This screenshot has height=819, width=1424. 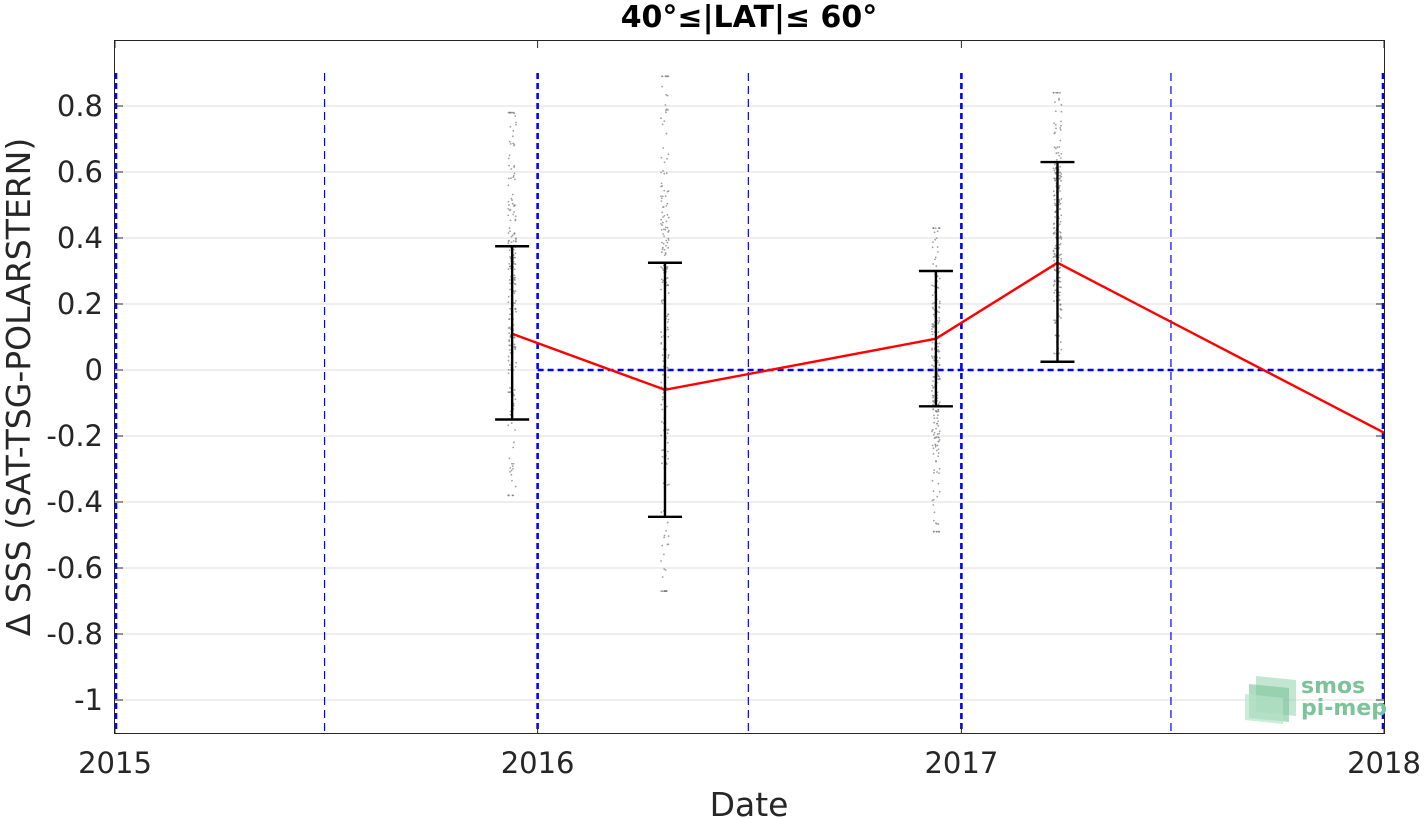 What do you see at coordinates (80, 106) in the screenshot?
I see `y-tick-label: 0.8` at bounding box center [80, 106].